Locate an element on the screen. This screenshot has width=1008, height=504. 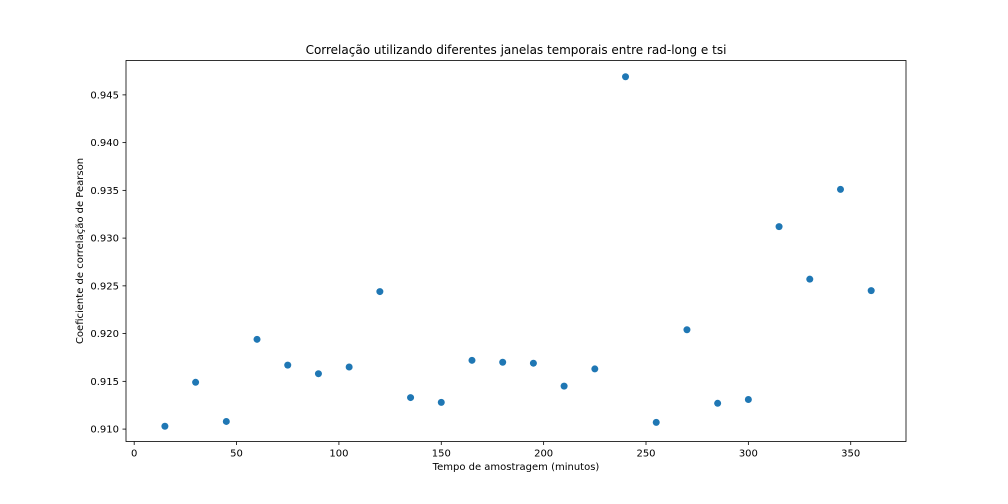
x-tick-label: 100 is located at coordinates (338, 454).